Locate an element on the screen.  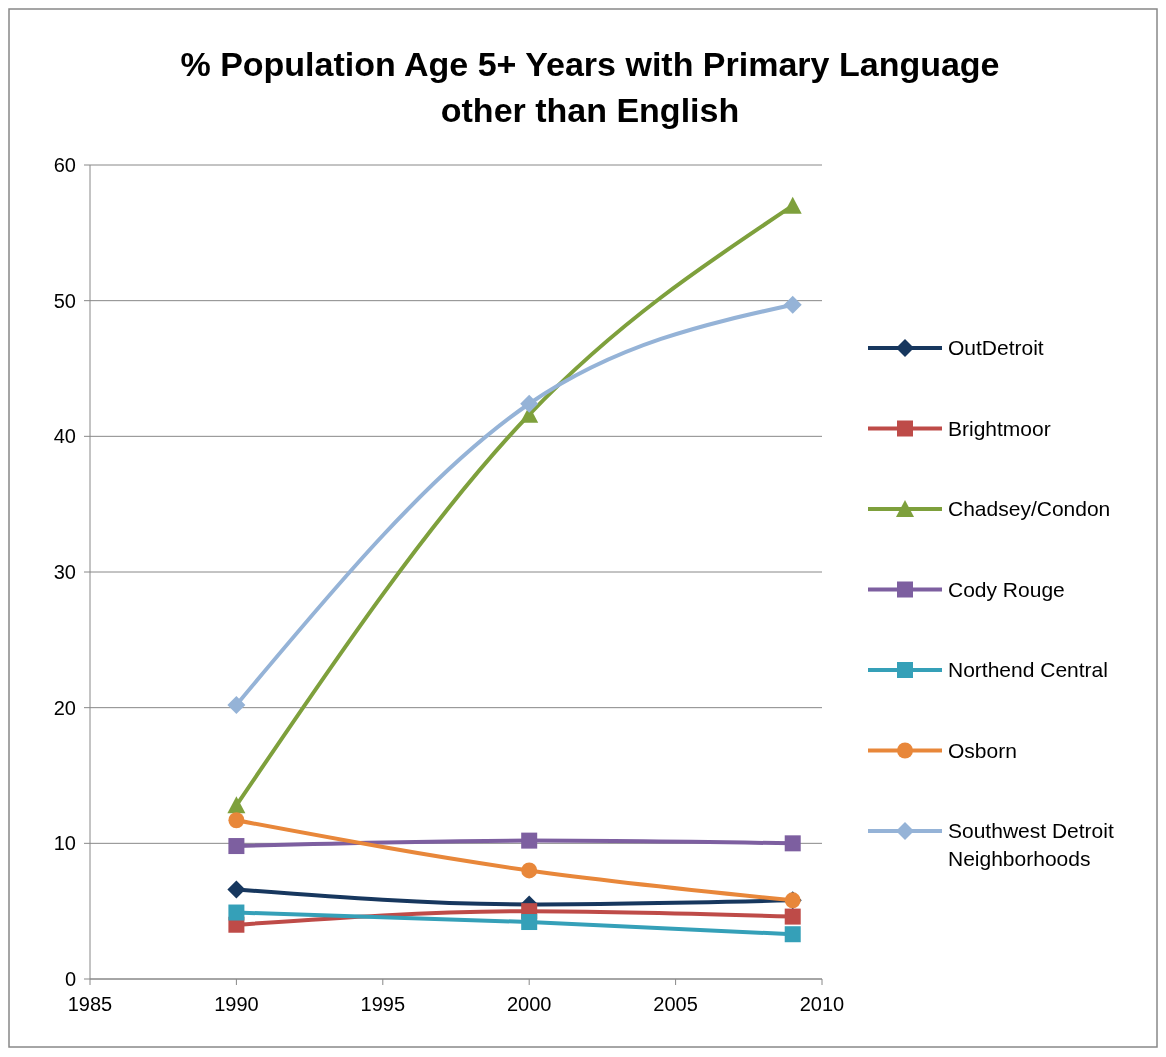
y-tick-label: 0 is located at coordinates (70, 979).